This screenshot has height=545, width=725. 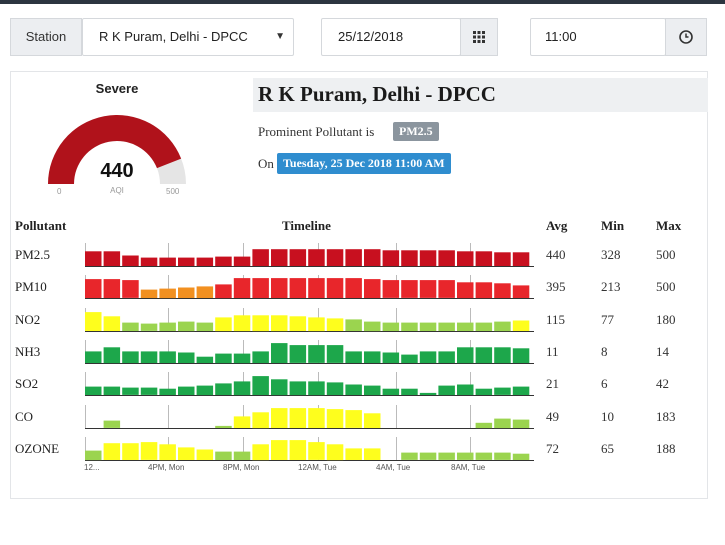 What do you see at coordinates (173, 191) in the screenshot?
I see `gauge-max-label: 500` at bounding box center [173, 191].